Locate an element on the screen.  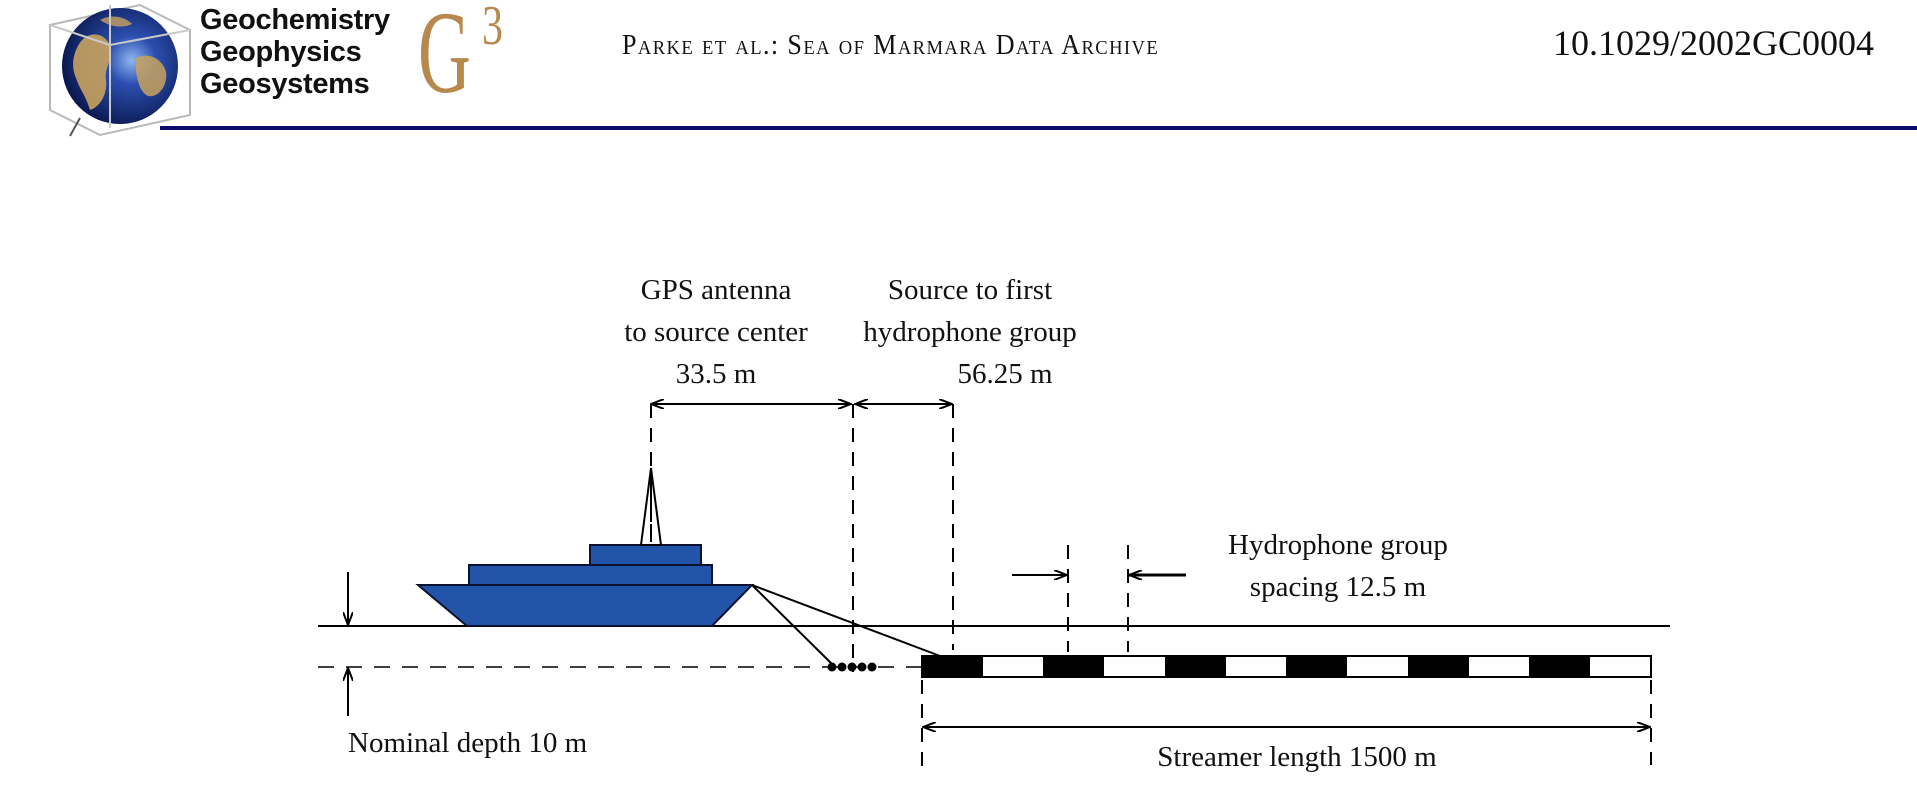
header-rule is located at coordinates (1038, 128).